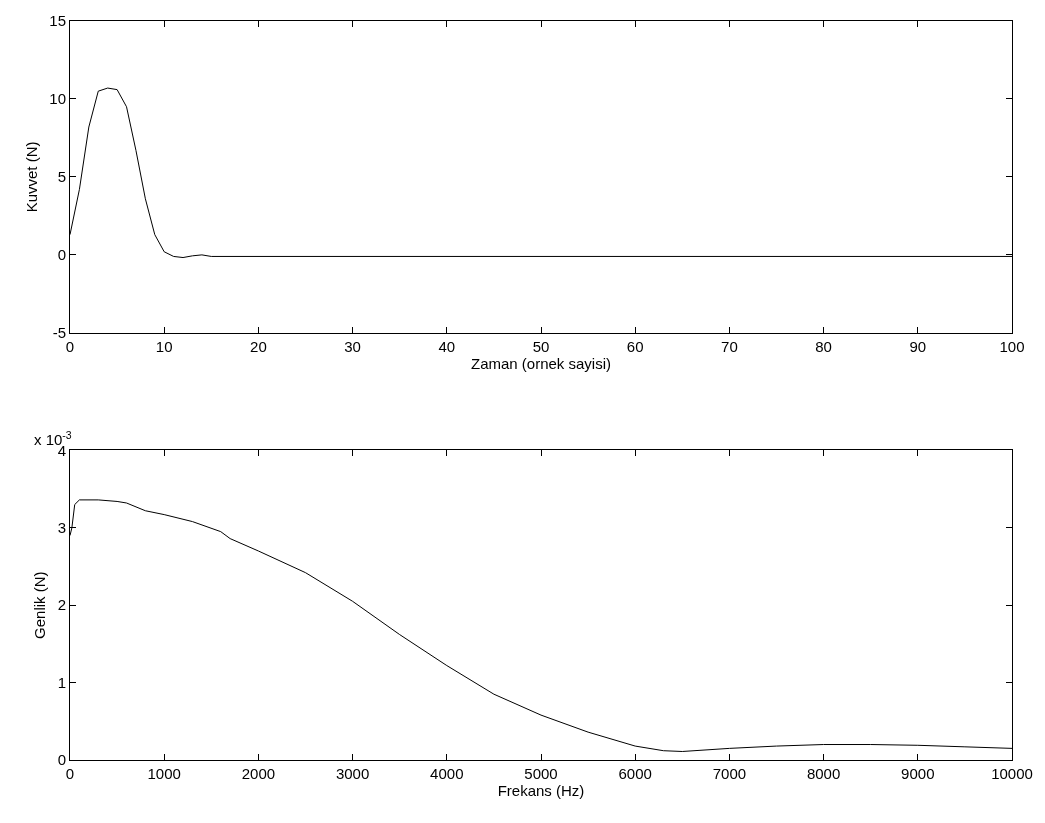 This screenshot has height=823, width=1045. I want to click on x-tick-label: 3000, so click(352, 773).